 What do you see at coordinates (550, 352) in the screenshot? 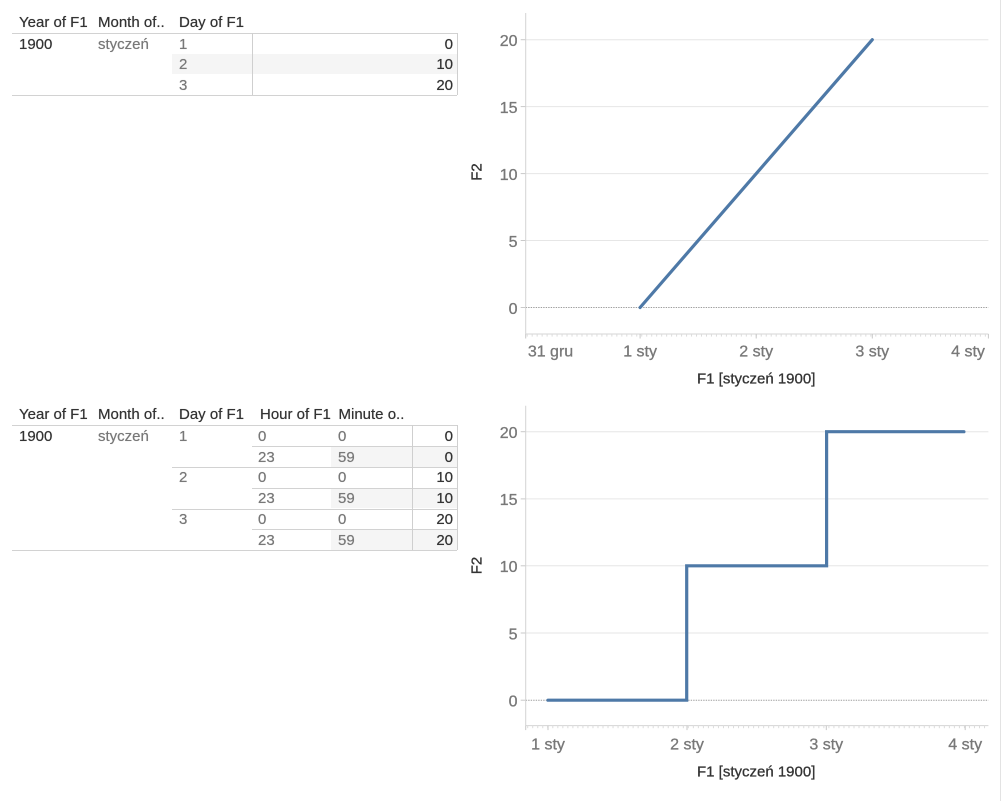
I see `svg-text: 31 gru` at bounding box center [550, 352].